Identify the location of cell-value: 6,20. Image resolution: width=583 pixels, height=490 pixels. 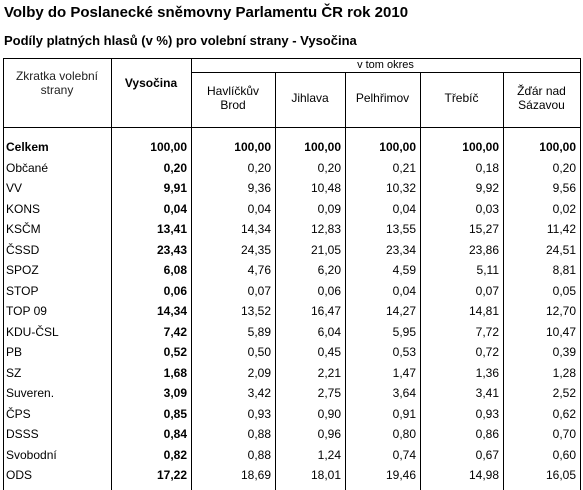
(329, 270).